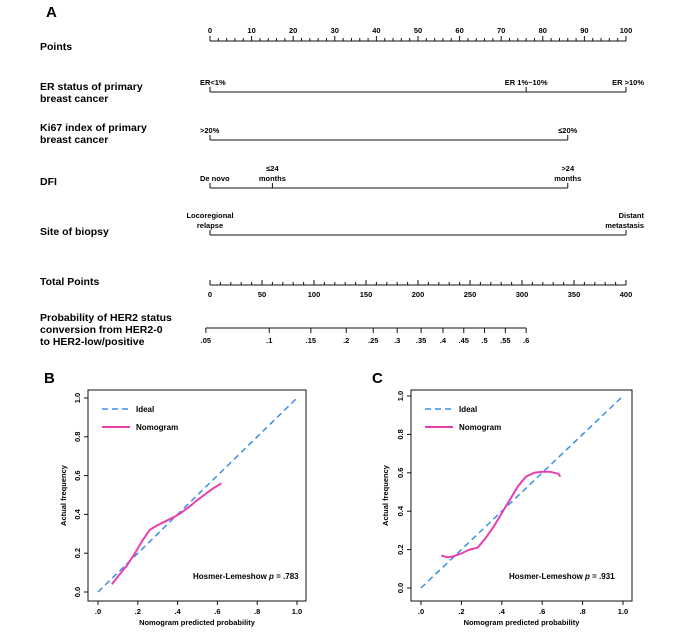  What do you see at coordinates (215, 178) in the screenshot?
I see `variable-level-label-line: De novo` at bounding box center [215, 178].